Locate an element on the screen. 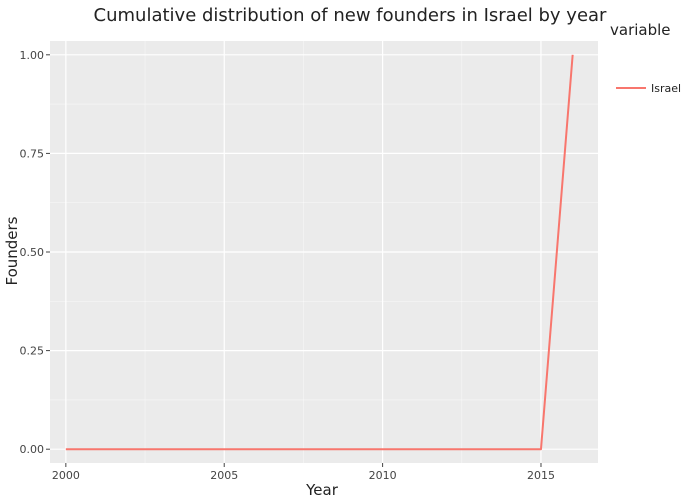 The height and width of the screenshot is (500, 700). y-tick-label: 1.00 is located at coordinates (32, 55).